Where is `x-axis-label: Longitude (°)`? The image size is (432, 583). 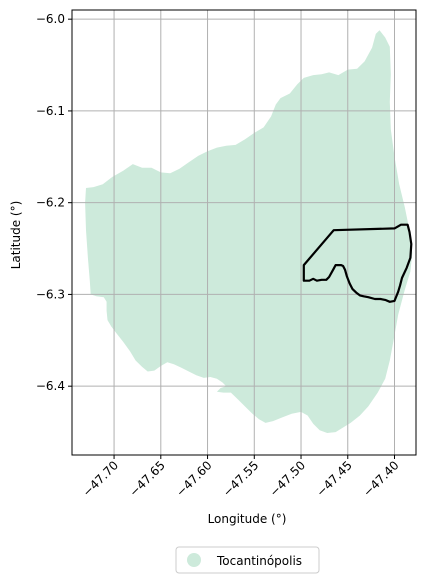 x-axis-label: Longitude (°) is located at coordinates (247, 519).